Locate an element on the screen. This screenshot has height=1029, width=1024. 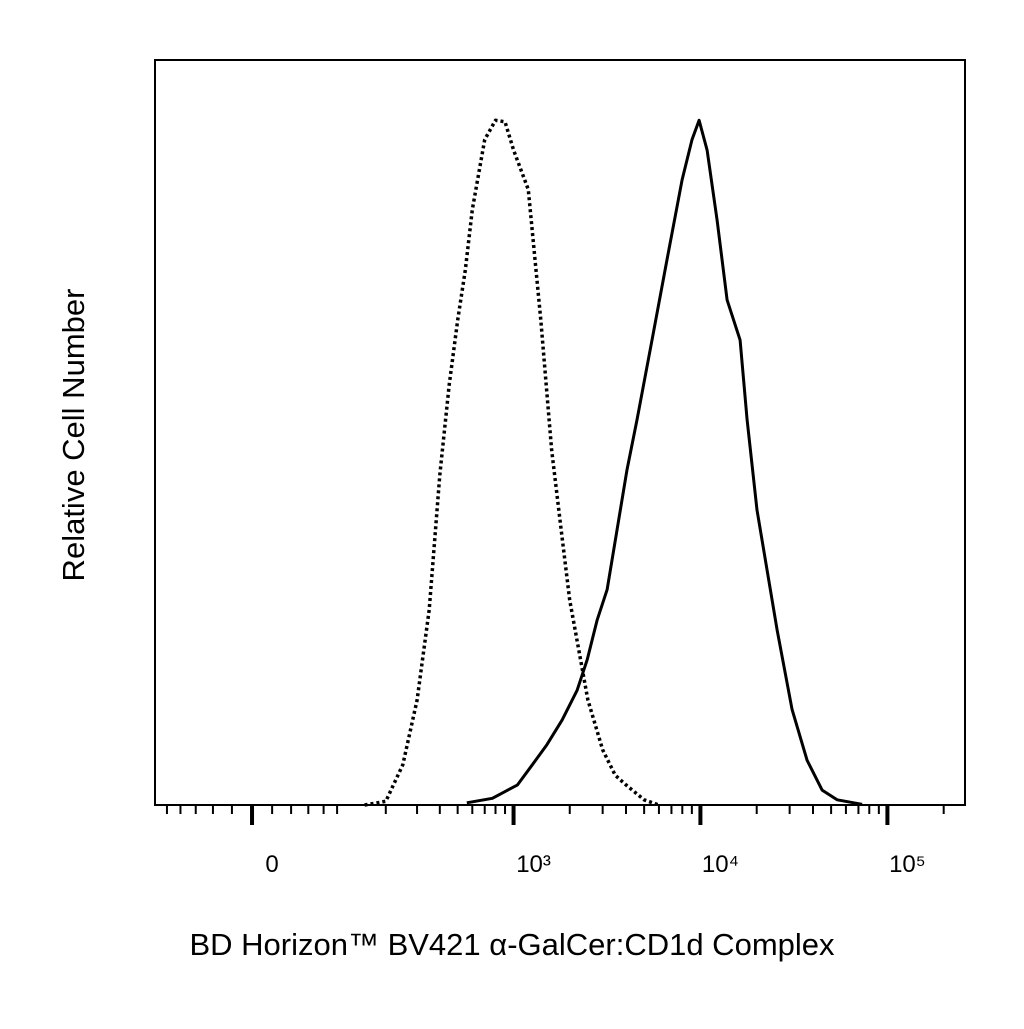
x-tick-label: 10⁵ is located at coordinates (907, 864).